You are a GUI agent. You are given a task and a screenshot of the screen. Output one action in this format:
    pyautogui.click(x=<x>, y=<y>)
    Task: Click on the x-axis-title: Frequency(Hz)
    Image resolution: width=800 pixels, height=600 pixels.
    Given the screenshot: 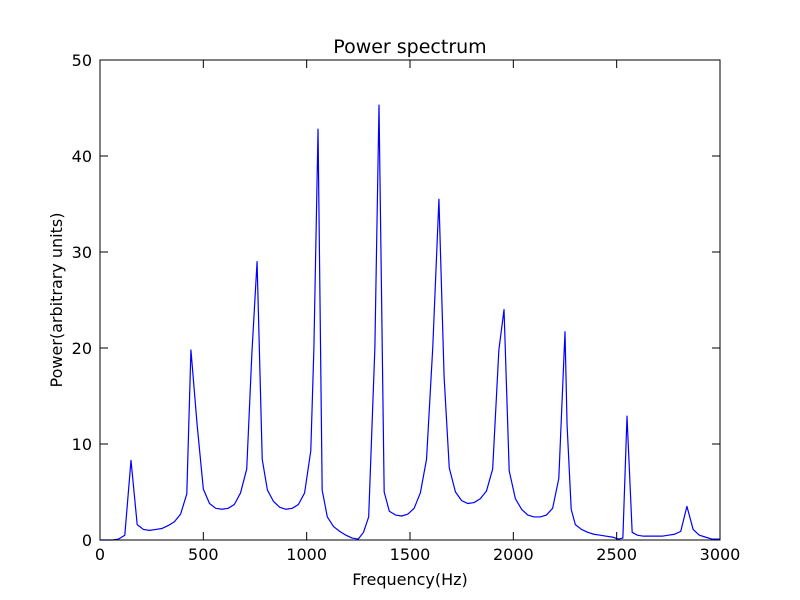 What is the action you would take?
    pyautogui.click(x=410, y=579)
    